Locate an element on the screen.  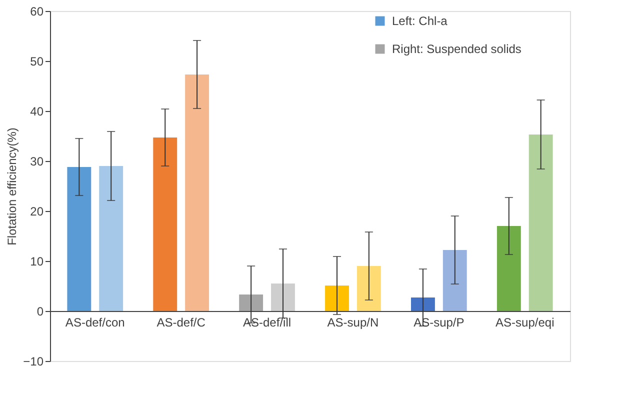
y-tick-label: 50 is located at coordinates (37, 61).